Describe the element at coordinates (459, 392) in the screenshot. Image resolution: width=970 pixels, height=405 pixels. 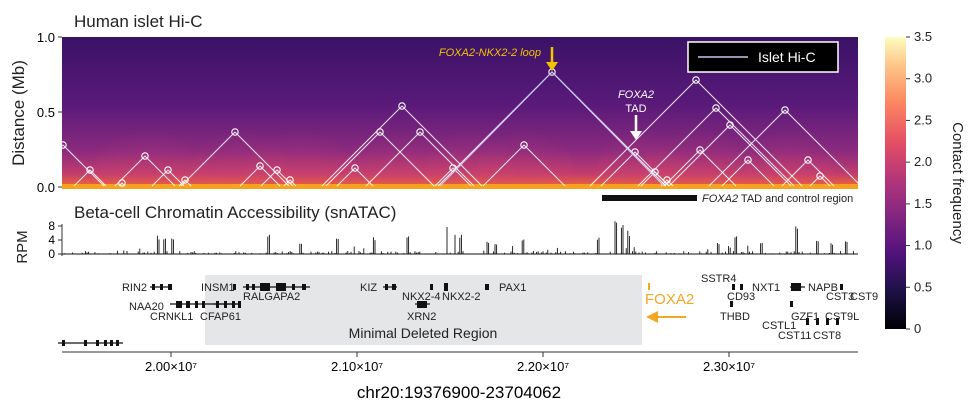
I see `xaxis-label: chr20:19376900-23704062` at that location.